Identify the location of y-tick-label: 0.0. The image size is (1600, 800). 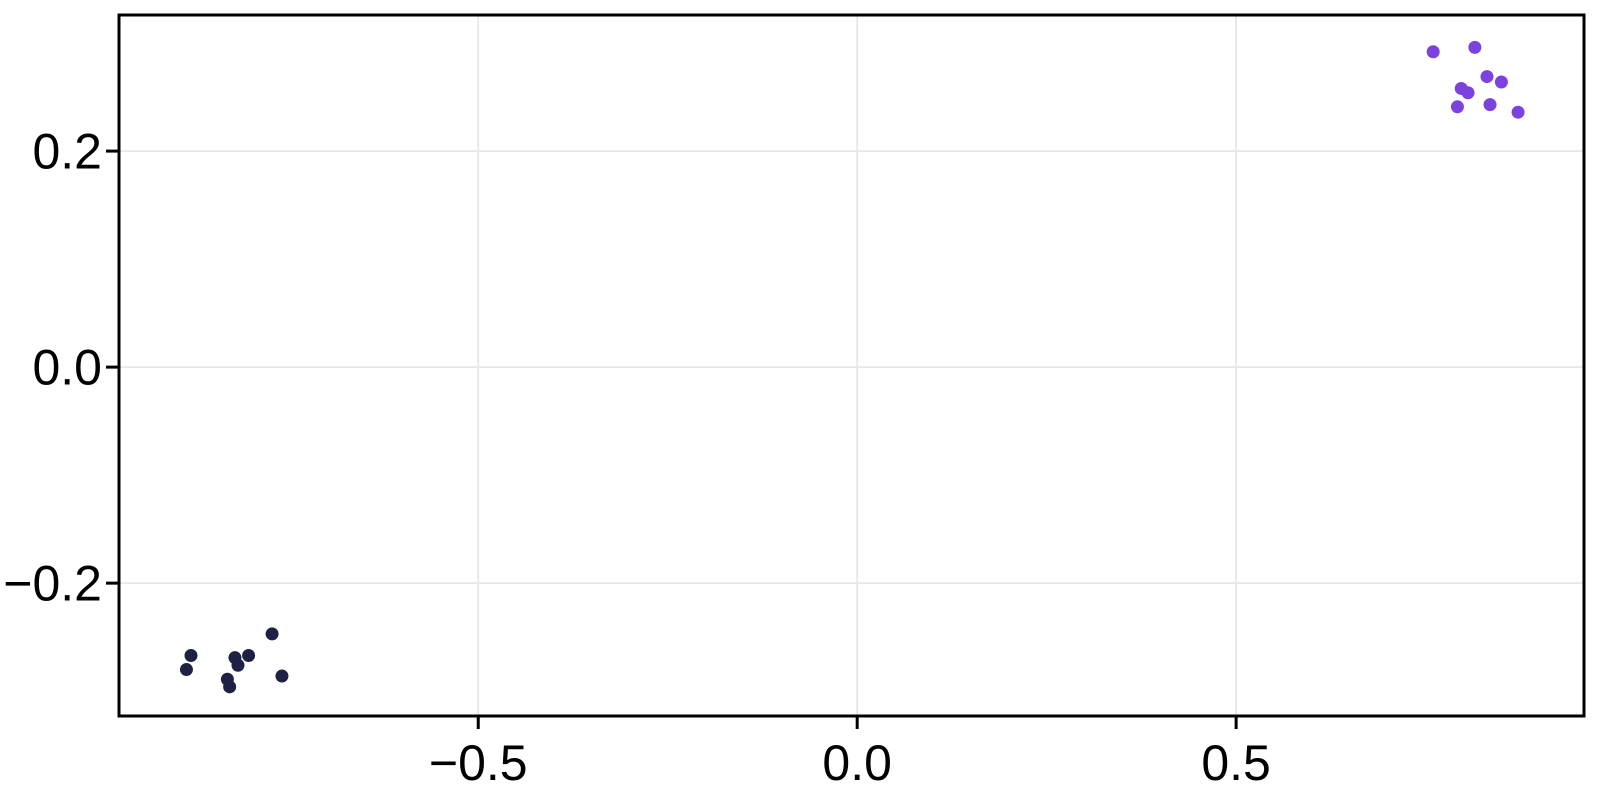
(67, 368).